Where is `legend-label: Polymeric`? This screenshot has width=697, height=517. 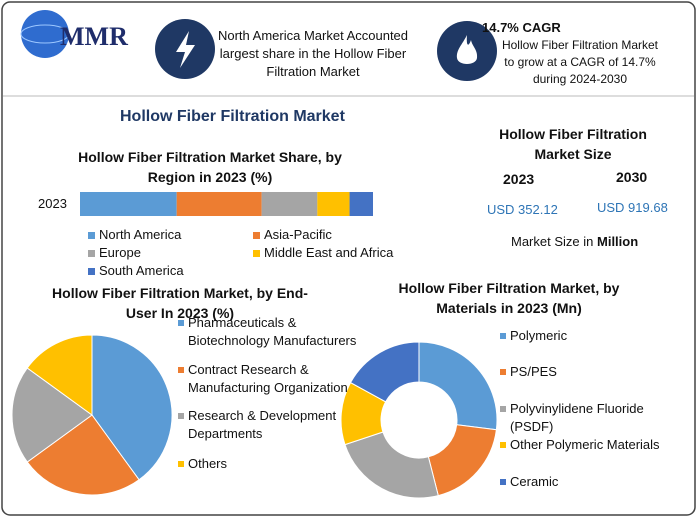 legend-label: Polymeric is located at coordinates (539, 335).